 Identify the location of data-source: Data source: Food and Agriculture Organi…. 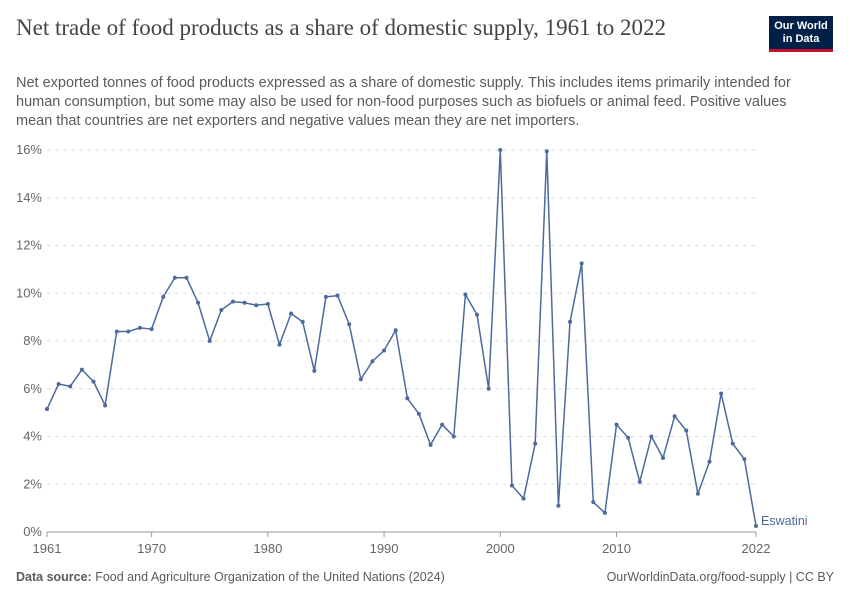
(230, 577).